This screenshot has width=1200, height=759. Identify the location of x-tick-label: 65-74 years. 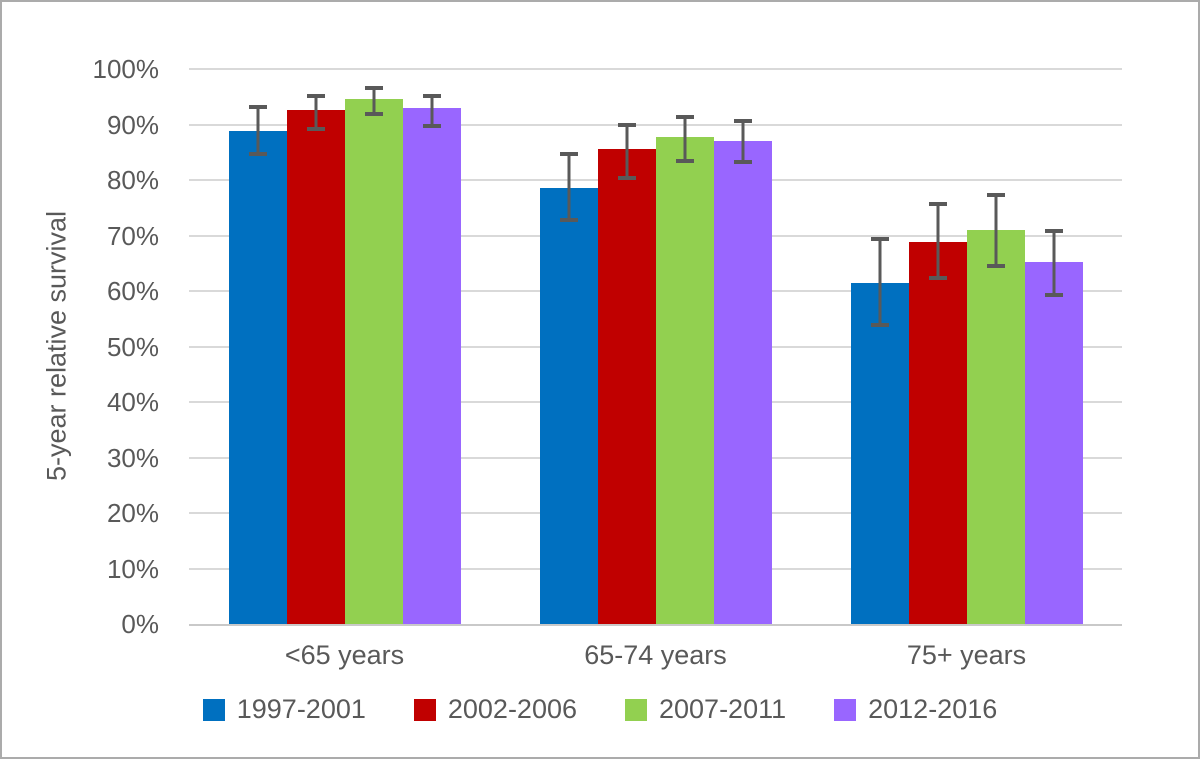
(655, 655).